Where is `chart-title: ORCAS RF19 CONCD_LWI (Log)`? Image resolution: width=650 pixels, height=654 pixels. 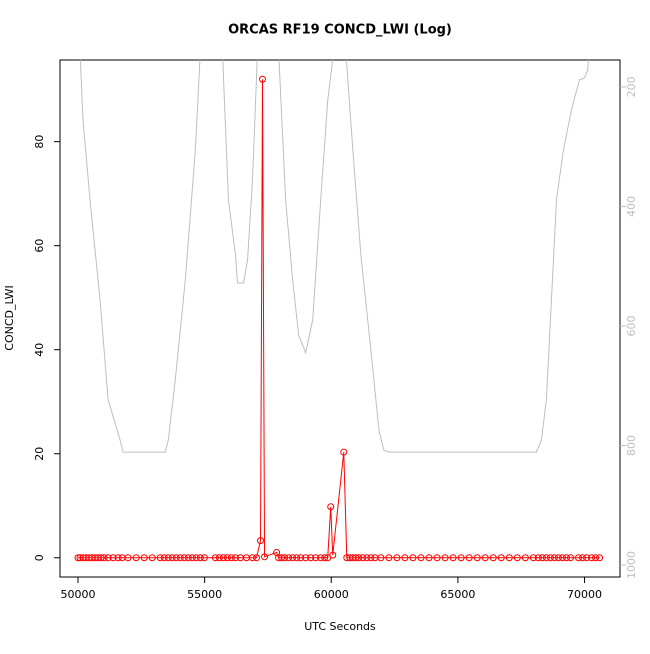
chart-title: ORCAS RF19 CONCD_LWI (Log) is located at coordinates (340, 30).